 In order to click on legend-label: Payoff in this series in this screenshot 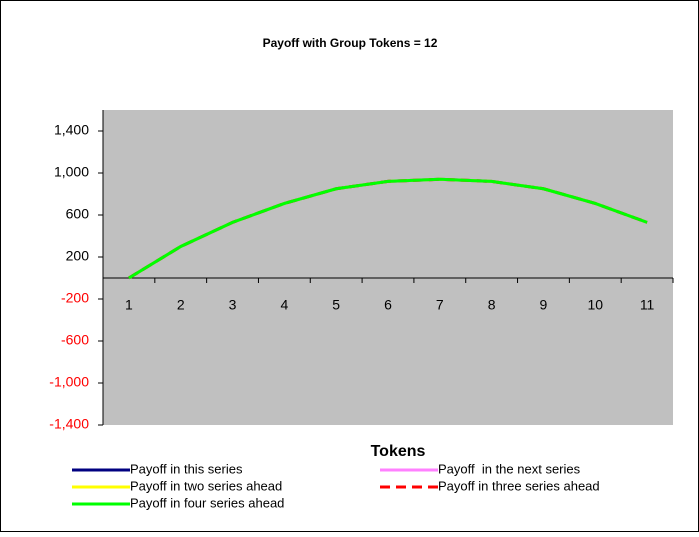, I will do `click(186, 468)`.